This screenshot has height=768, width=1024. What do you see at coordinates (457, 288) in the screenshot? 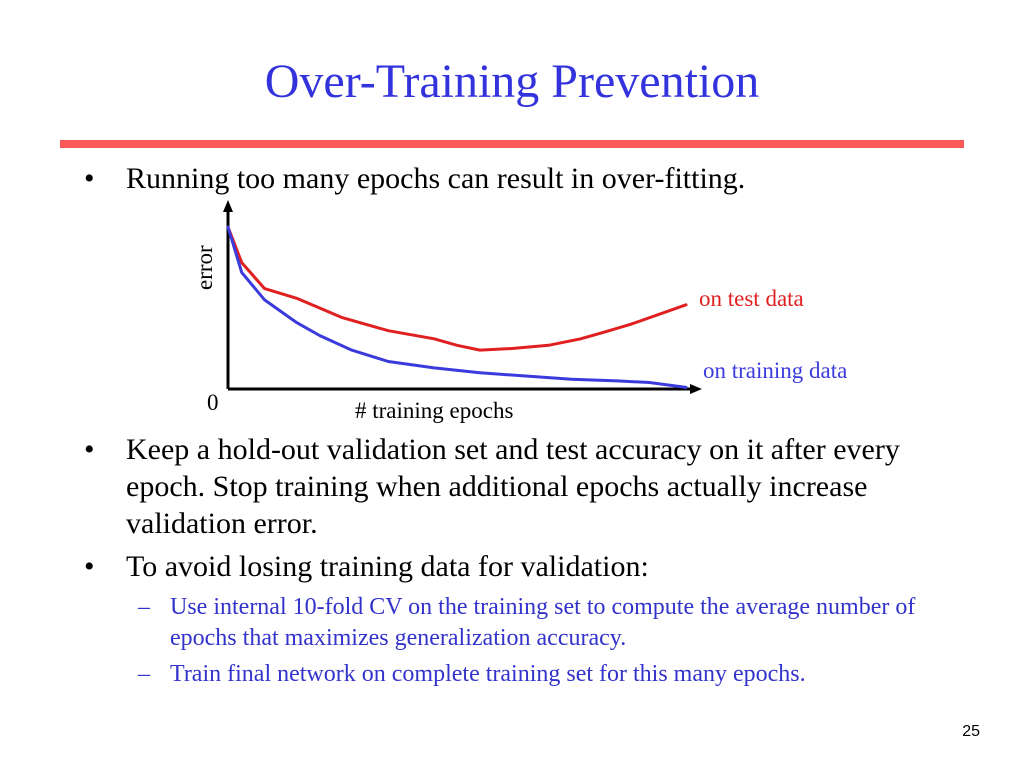
I see `series-line-test` at bounding box center [457, 288].